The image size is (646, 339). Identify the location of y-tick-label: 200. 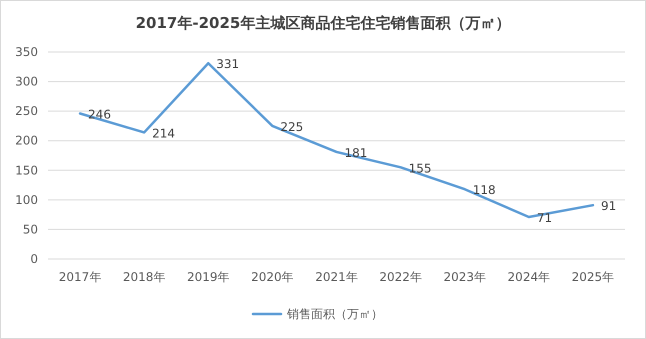
(26, 141).